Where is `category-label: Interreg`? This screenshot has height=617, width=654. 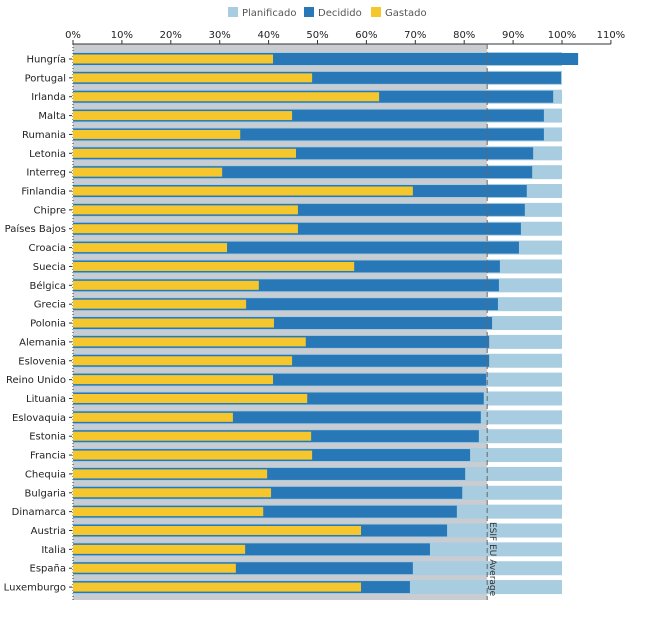 category-label: Interreg is located at coordinates (46, 173).